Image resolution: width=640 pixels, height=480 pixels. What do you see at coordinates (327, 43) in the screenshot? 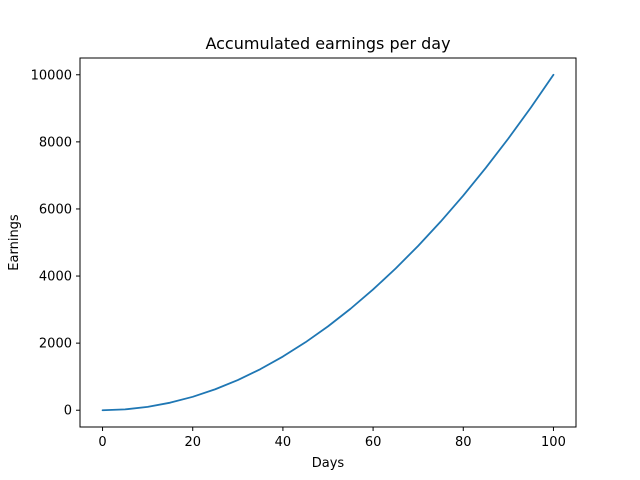
I see `chart-title: Accumulated earnings per day` at bounding box center [327, 43].